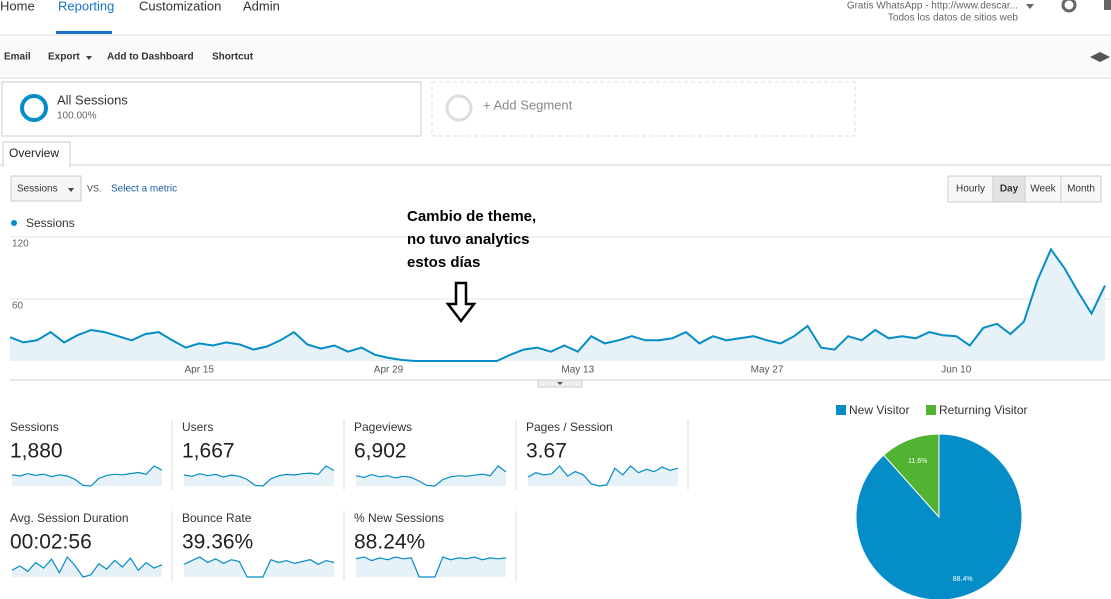  I want to click on period-label: Day, so click(1009, 189).